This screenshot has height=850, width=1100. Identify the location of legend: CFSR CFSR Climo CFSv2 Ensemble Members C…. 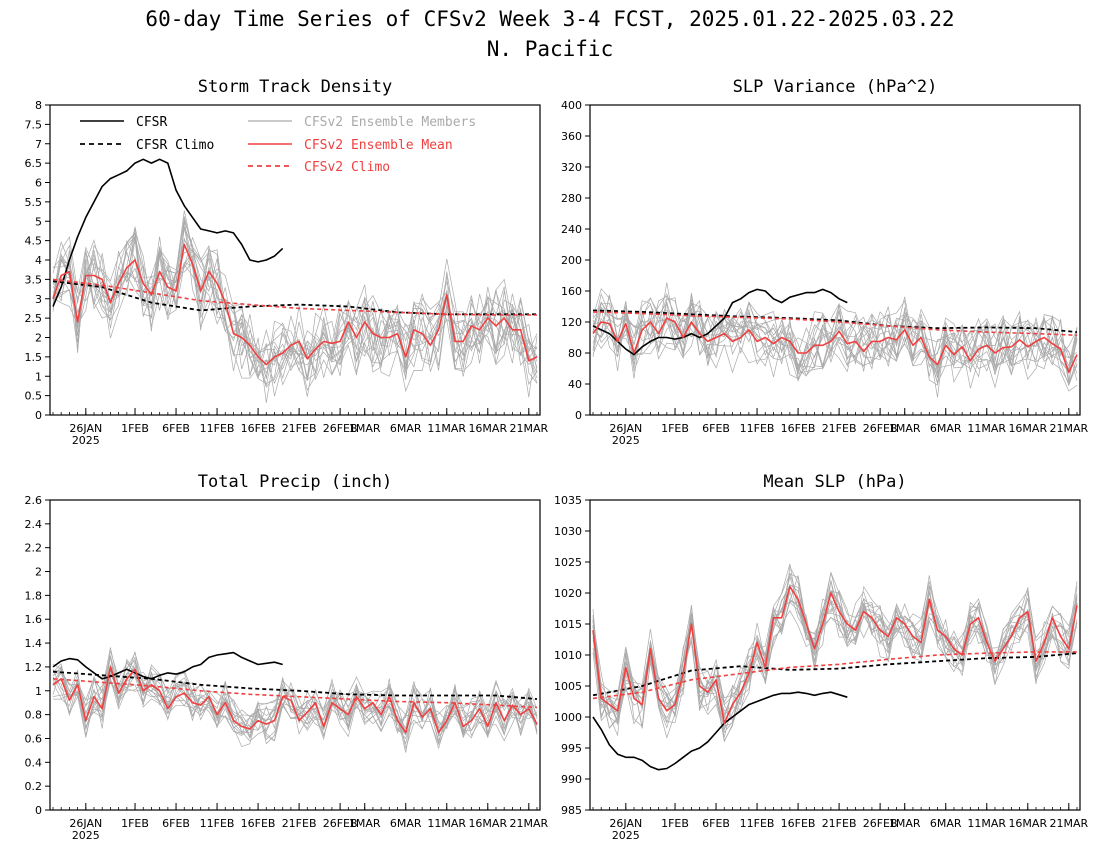
(278, 145).